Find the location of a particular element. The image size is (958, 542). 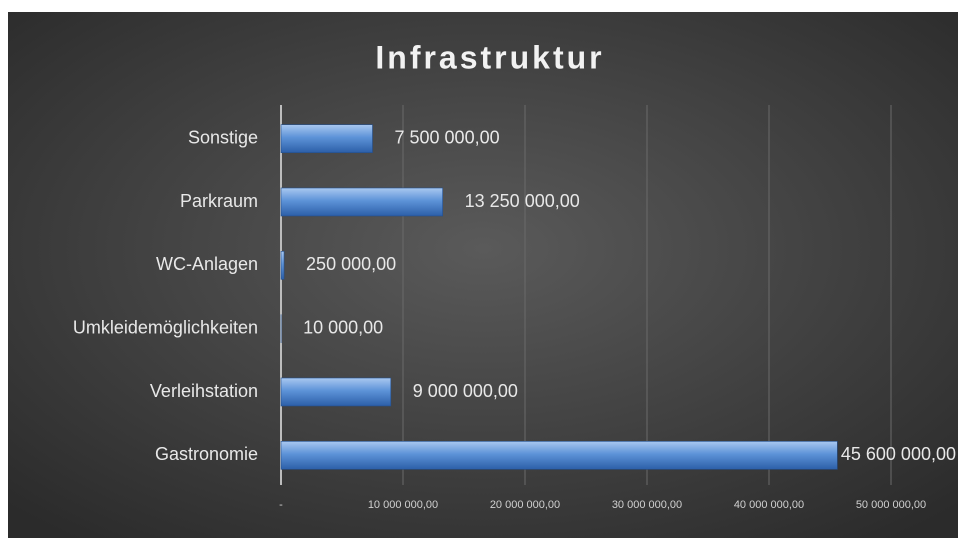

data-label: 250 000,00 is located at coordinates (351, 264).